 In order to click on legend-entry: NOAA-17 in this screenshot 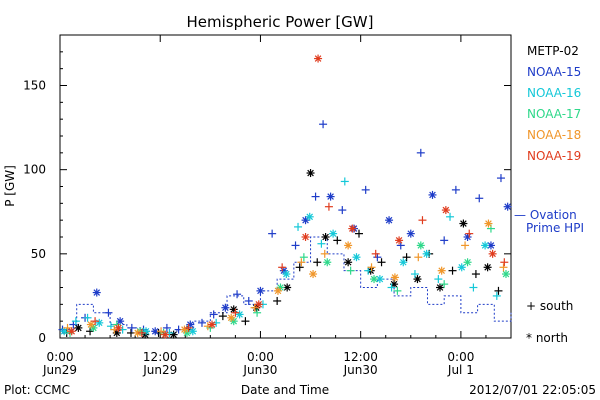, I will do `click(554, 114)`.